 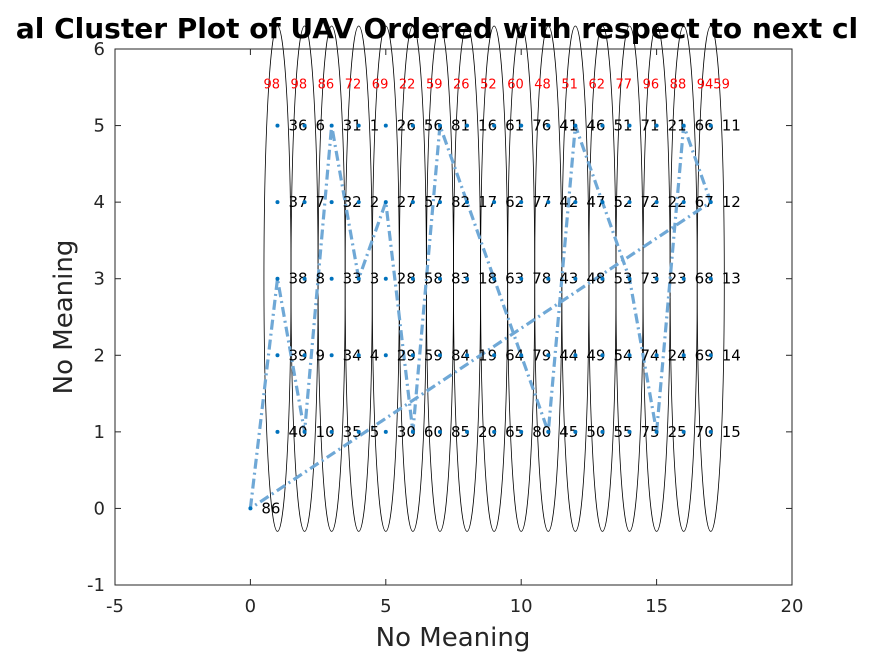 What do you see at coordinates (375, 432) in the screenshot?
I see `point-label: 5` at bounding box center [375, 432].